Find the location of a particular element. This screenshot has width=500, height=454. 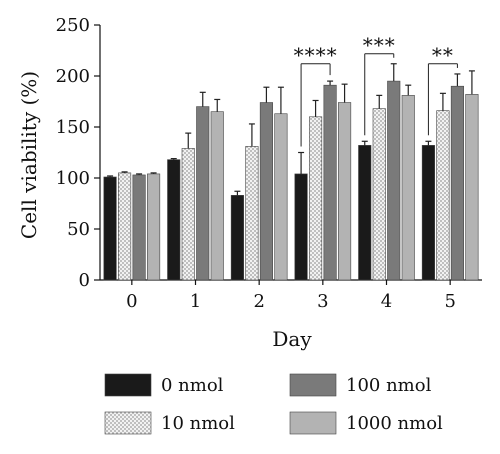

legend-label: 0 nmol is located at coordinates (192, 385).